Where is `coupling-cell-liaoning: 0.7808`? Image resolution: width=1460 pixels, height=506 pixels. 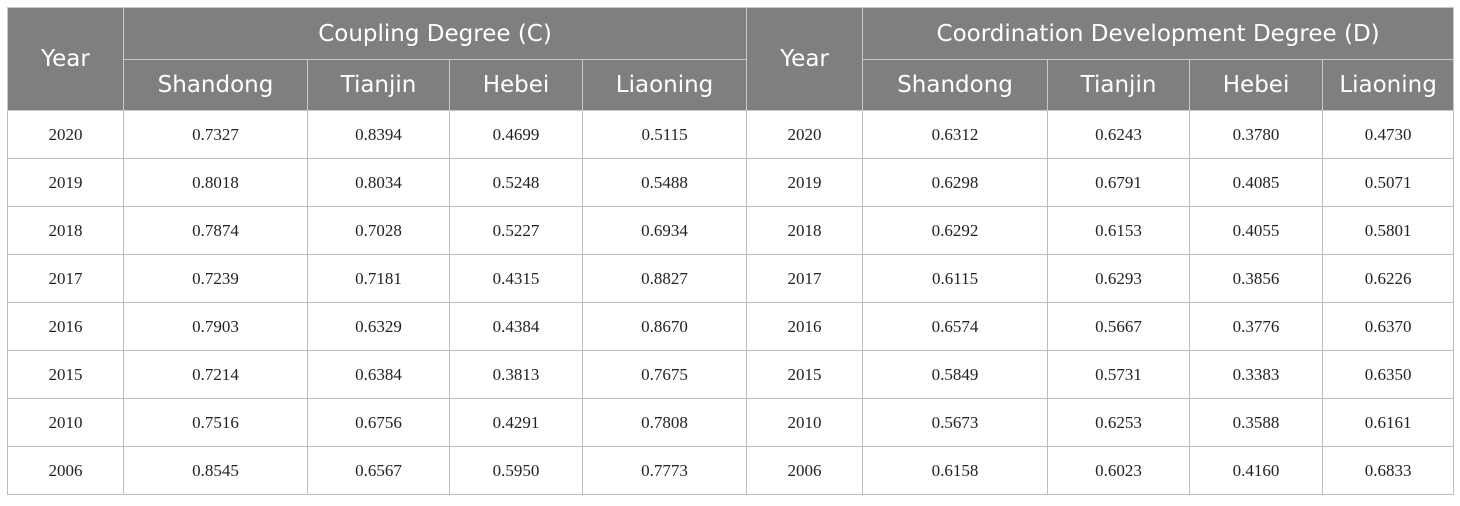 coupling-cell-liaoning: 0.7808 is located at coordinates (664, 422).